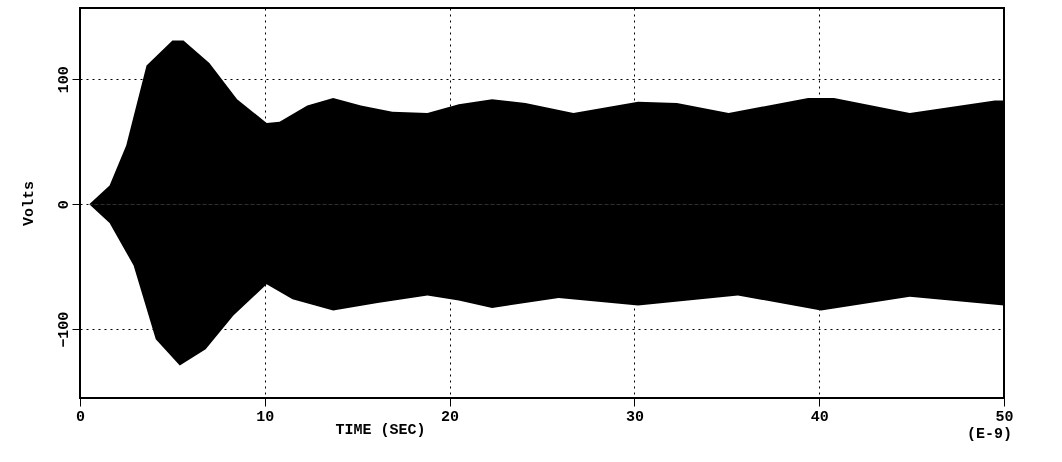 The width and height of the screenshot is (1062, 462). I want to click on y-axis-title: Volts, so click(29, 203).